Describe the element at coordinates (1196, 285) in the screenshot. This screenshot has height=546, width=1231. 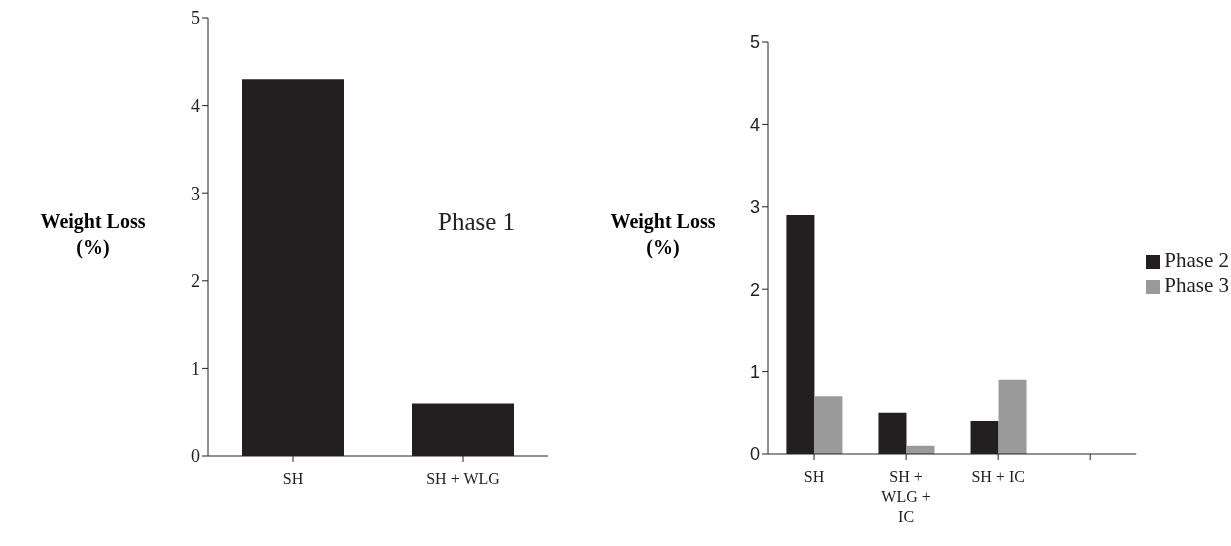
I see `legend-label: Phase 3` at that location.